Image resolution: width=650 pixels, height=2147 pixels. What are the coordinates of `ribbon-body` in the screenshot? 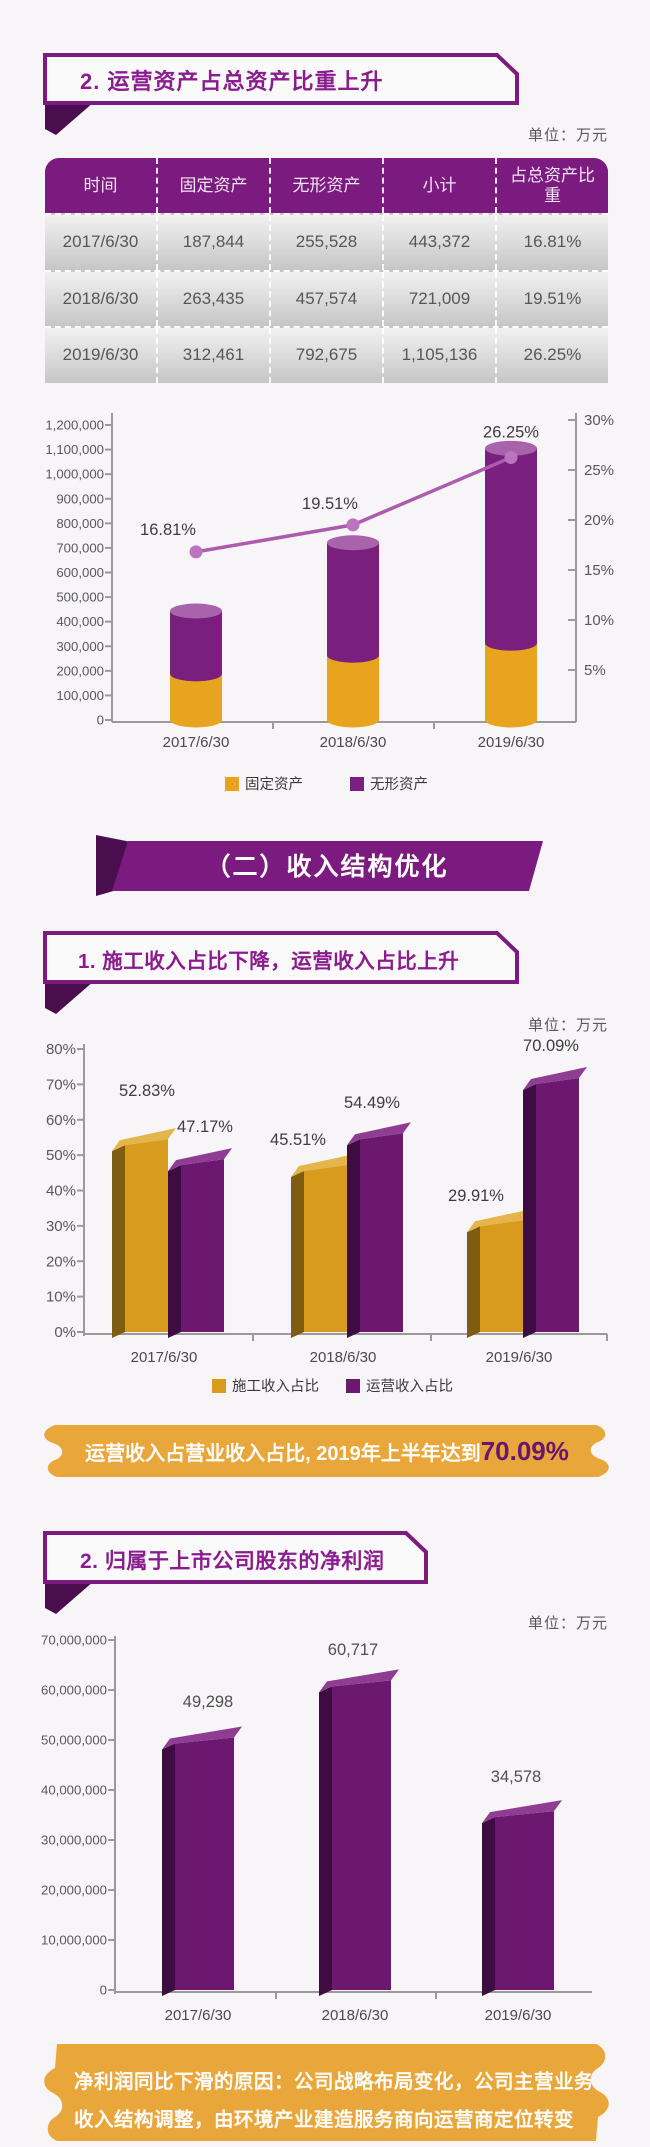 It's located at (327, 866).